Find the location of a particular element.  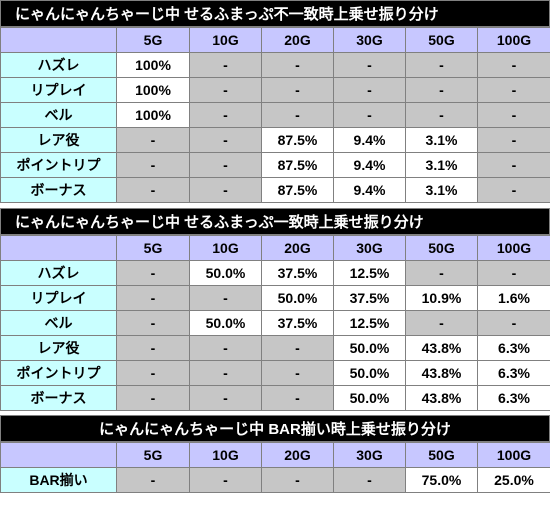

value-cell: 10.9% is located at coordinates (441, 298).